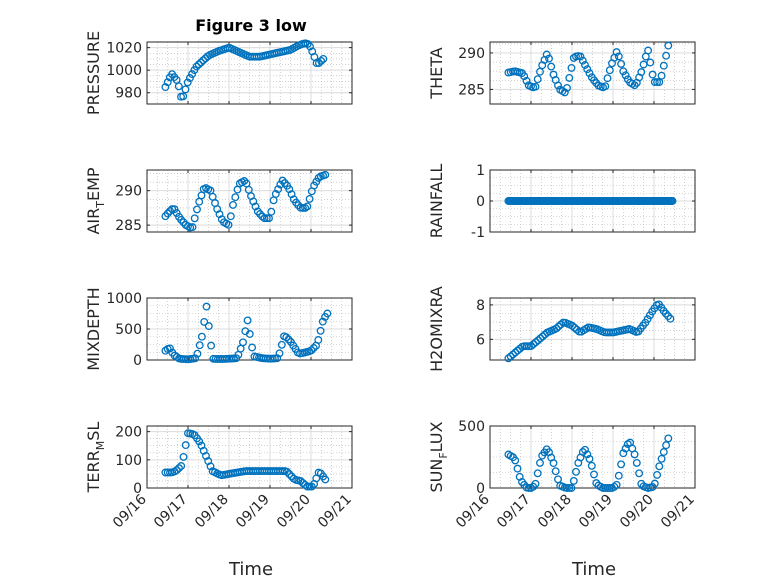  Describe the element at coordinates (218, 201) in the screenshot. I see `subplot-air: 285 290 AIRTEMP` at that location.